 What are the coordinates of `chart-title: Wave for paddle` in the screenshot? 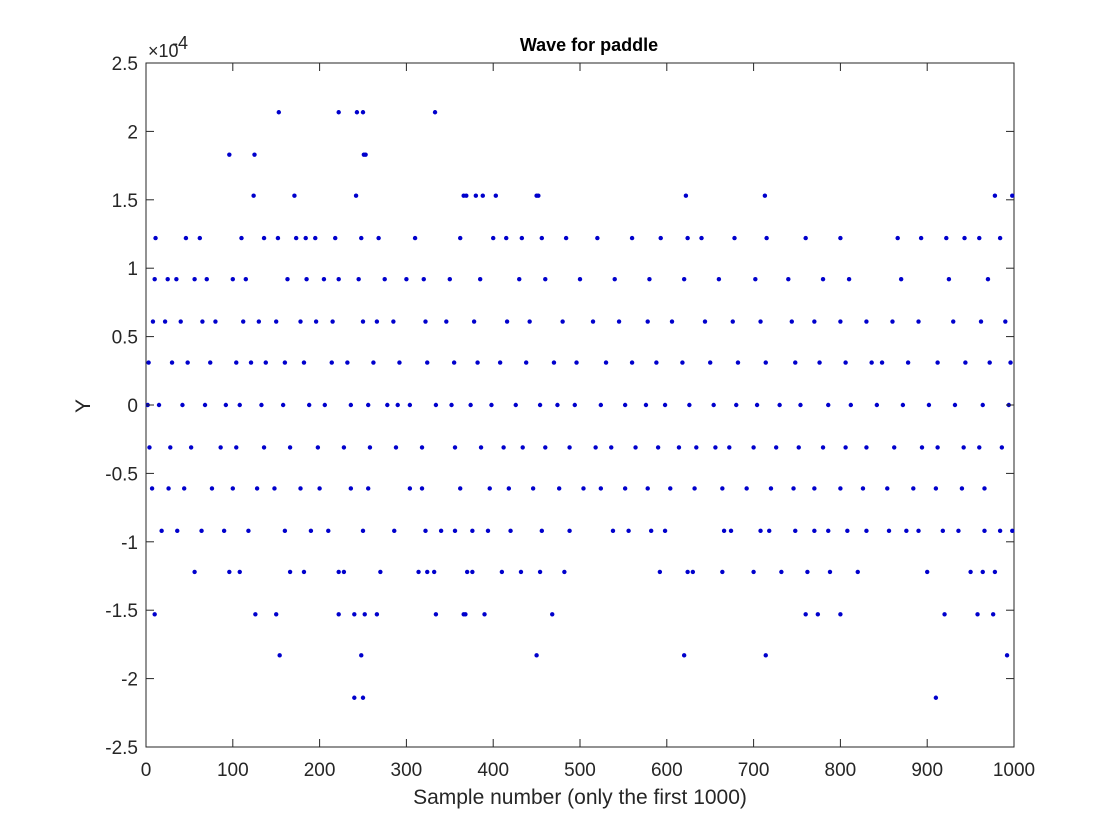 It's located at (589, 45).